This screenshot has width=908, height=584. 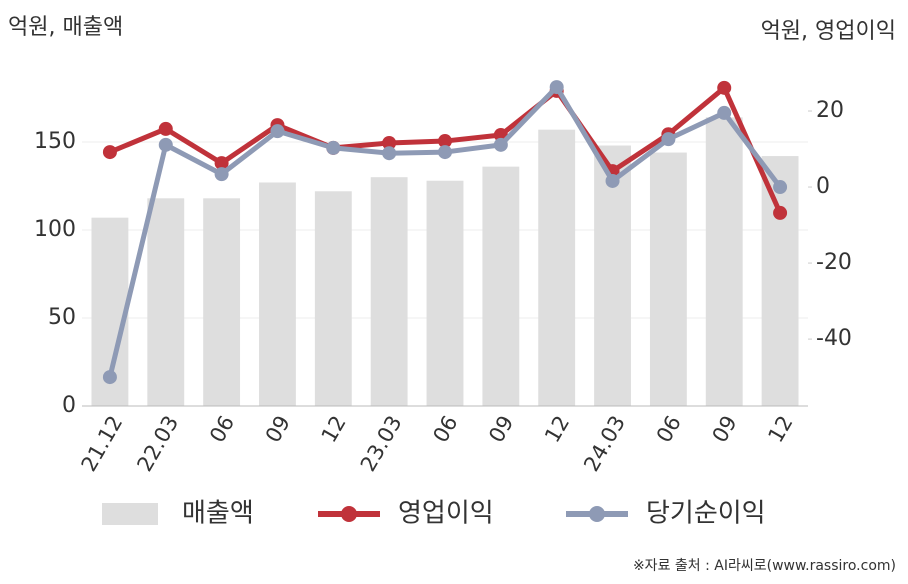 What do you see at coordinates (218, 514) in the screenshot?
I see `legend-label: 매출액` at bounding box center [218, 514].